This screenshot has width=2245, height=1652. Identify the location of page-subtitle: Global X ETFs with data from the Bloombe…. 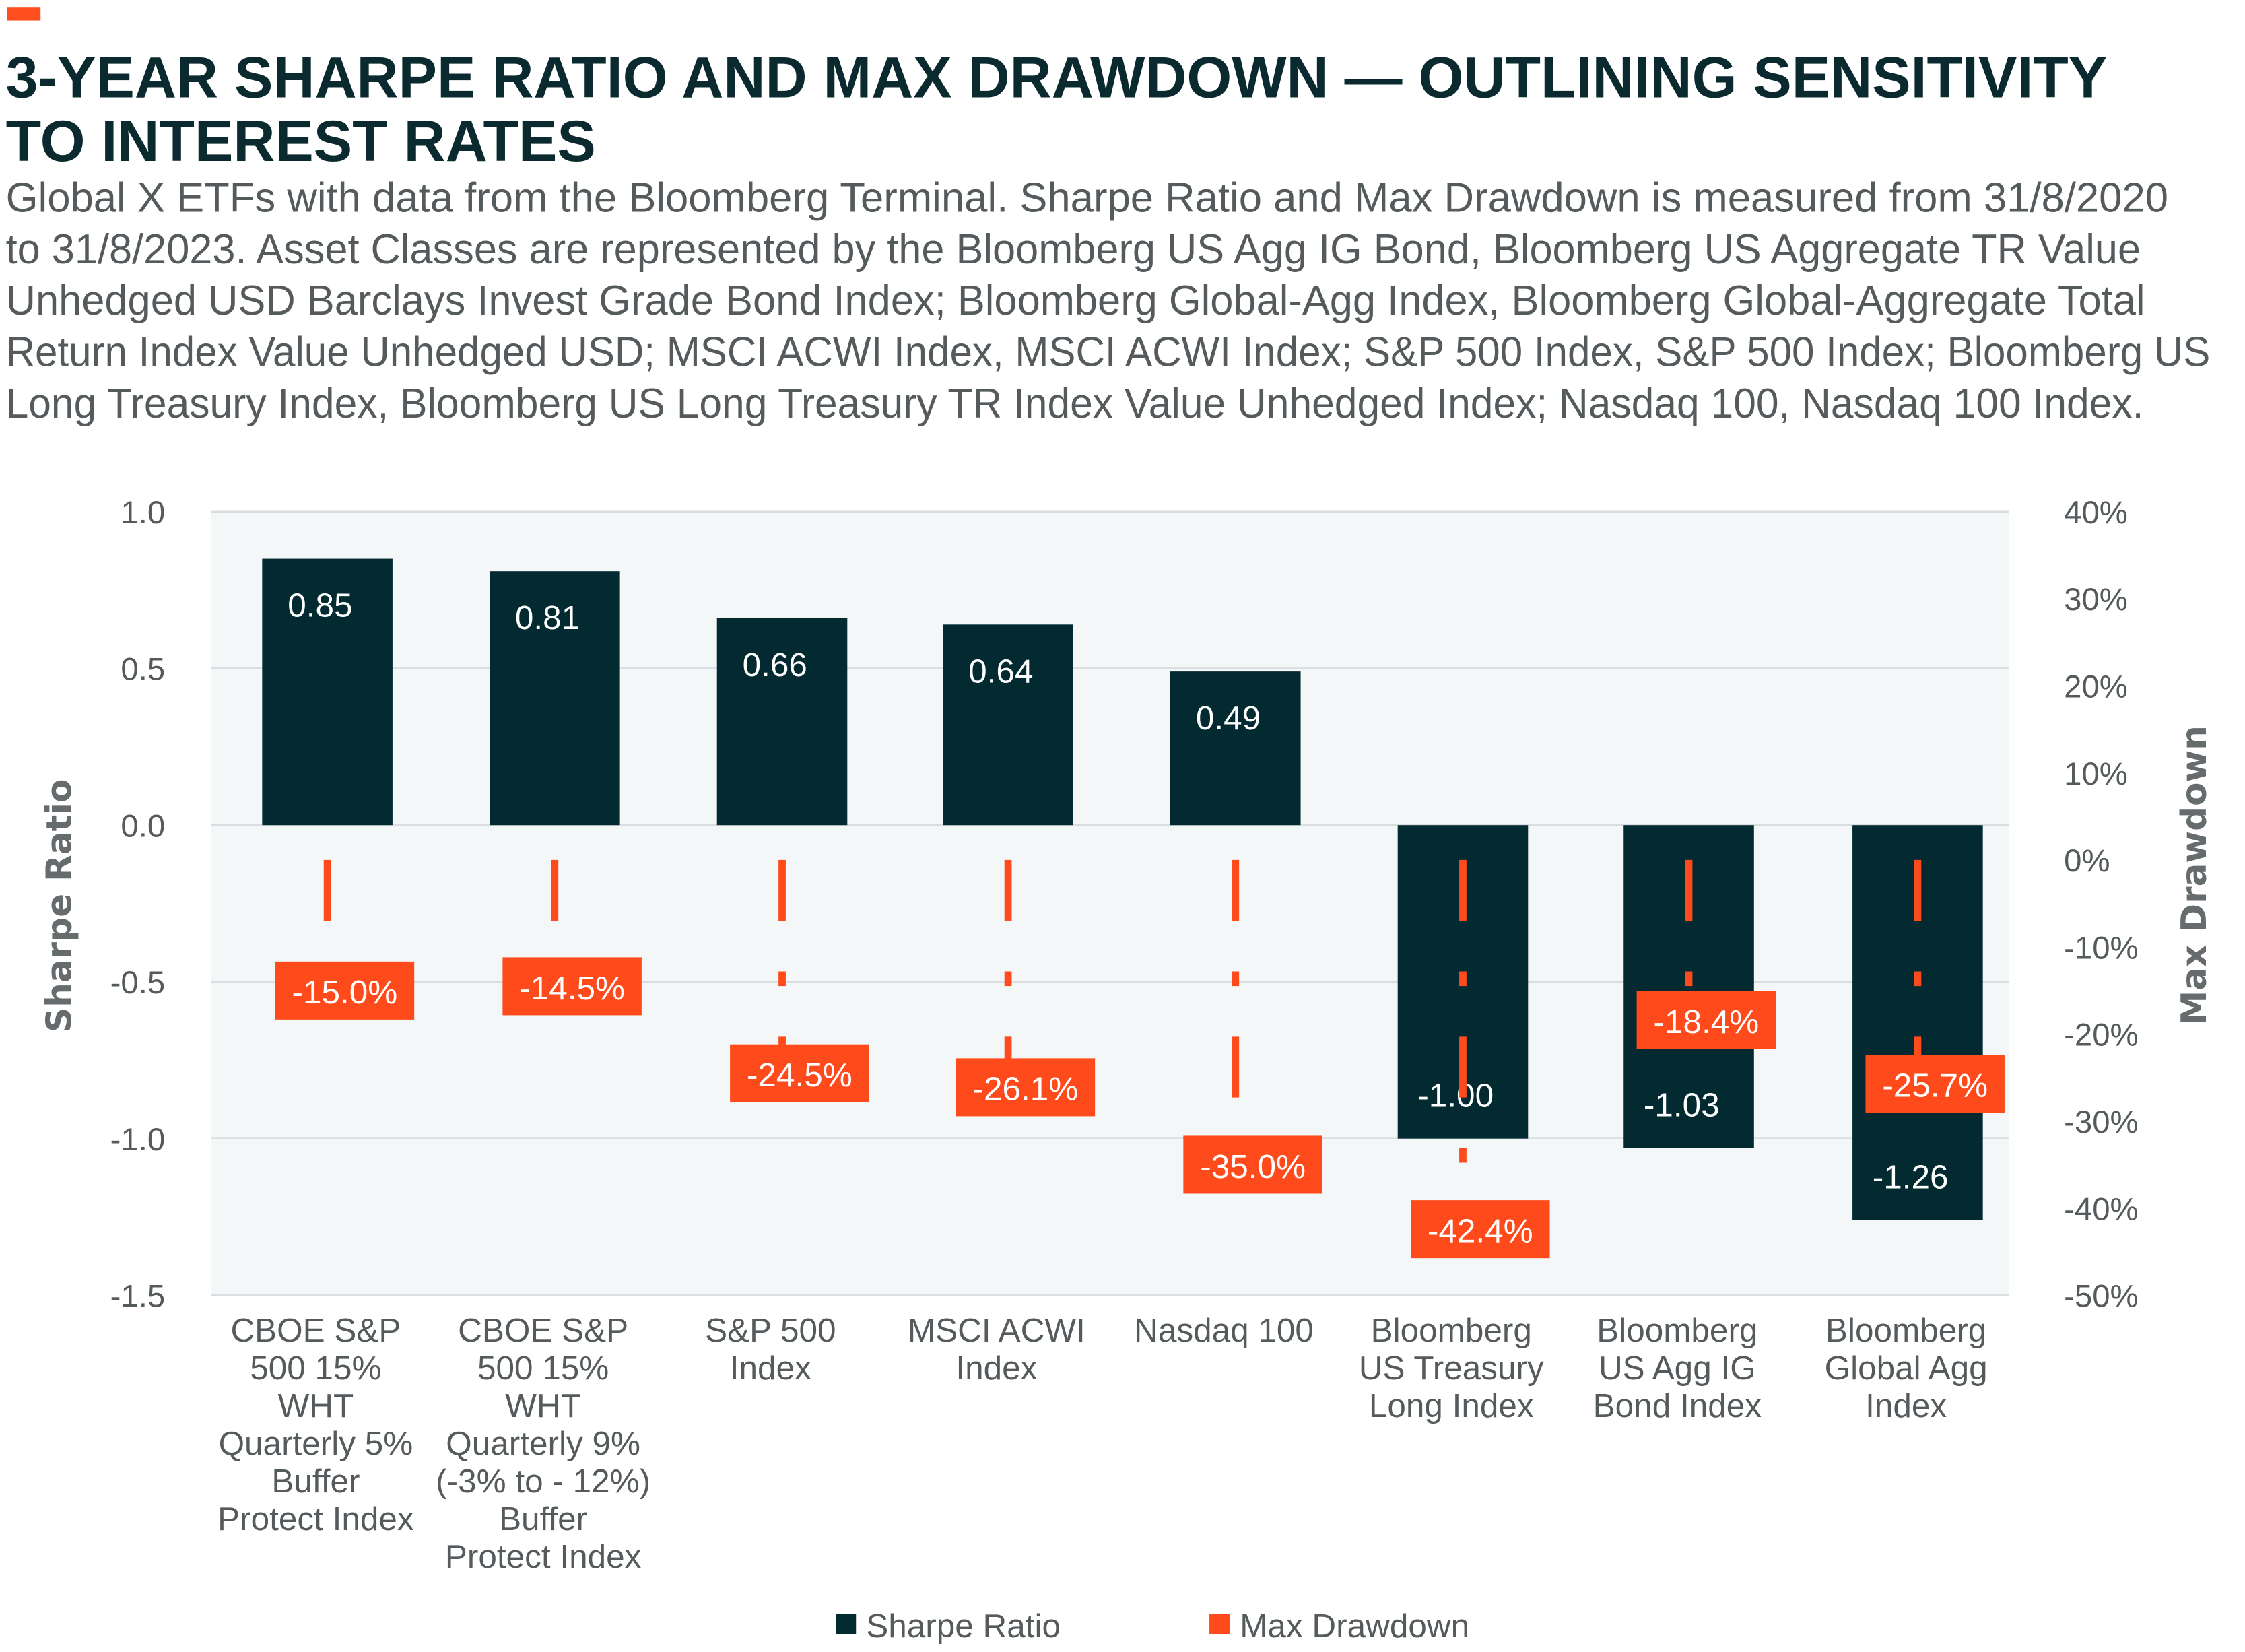
(1108, 300).